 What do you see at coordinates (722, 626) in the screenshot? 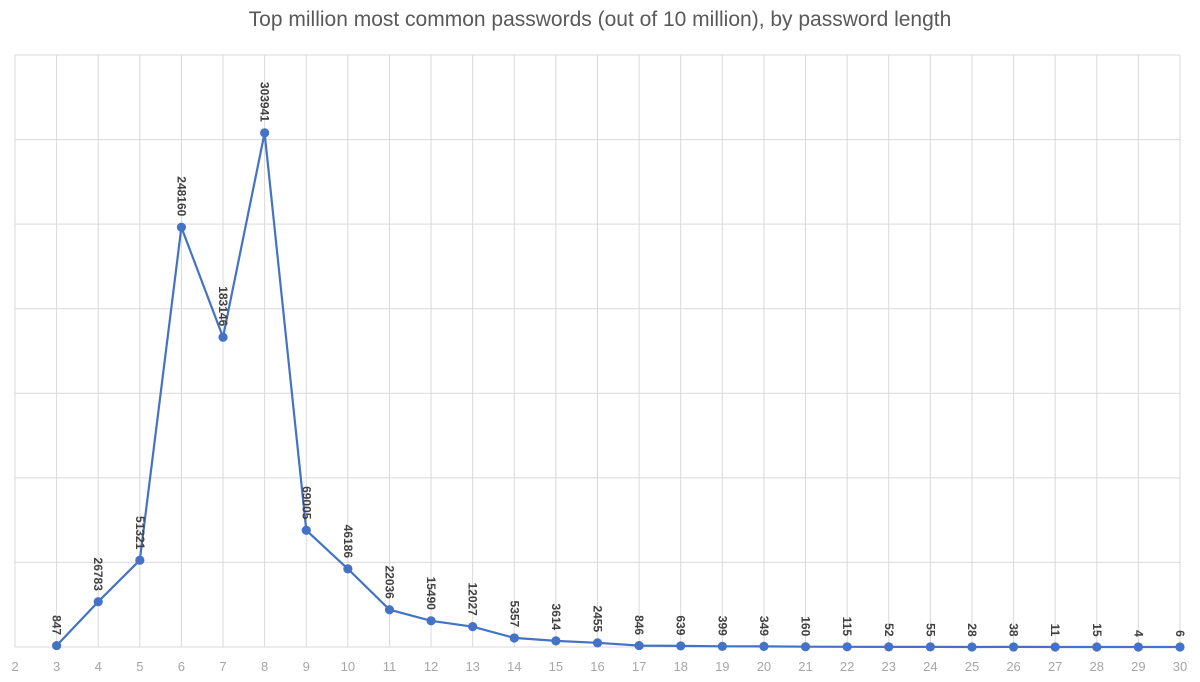
I see `data-label: 399` at bounding box center [722, 626].